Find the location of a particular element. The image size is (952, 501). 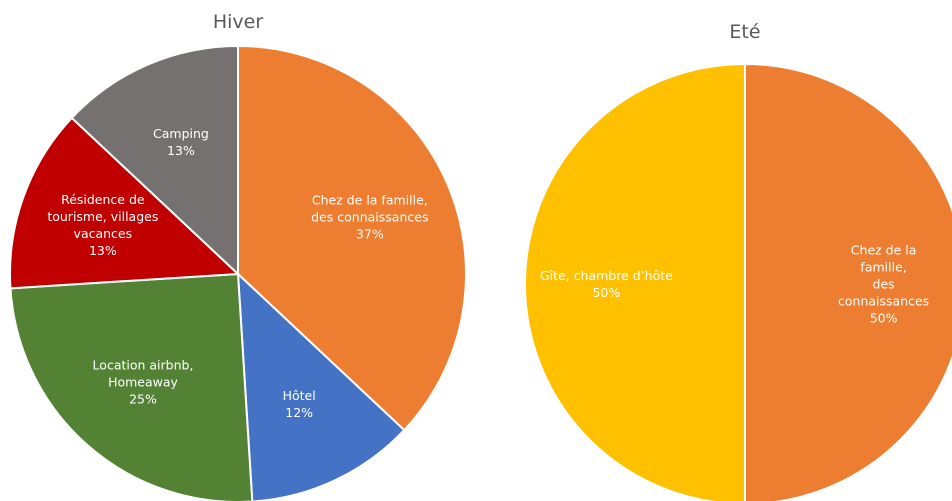

slice-percent: 12% is located at coordinates (299, 412).